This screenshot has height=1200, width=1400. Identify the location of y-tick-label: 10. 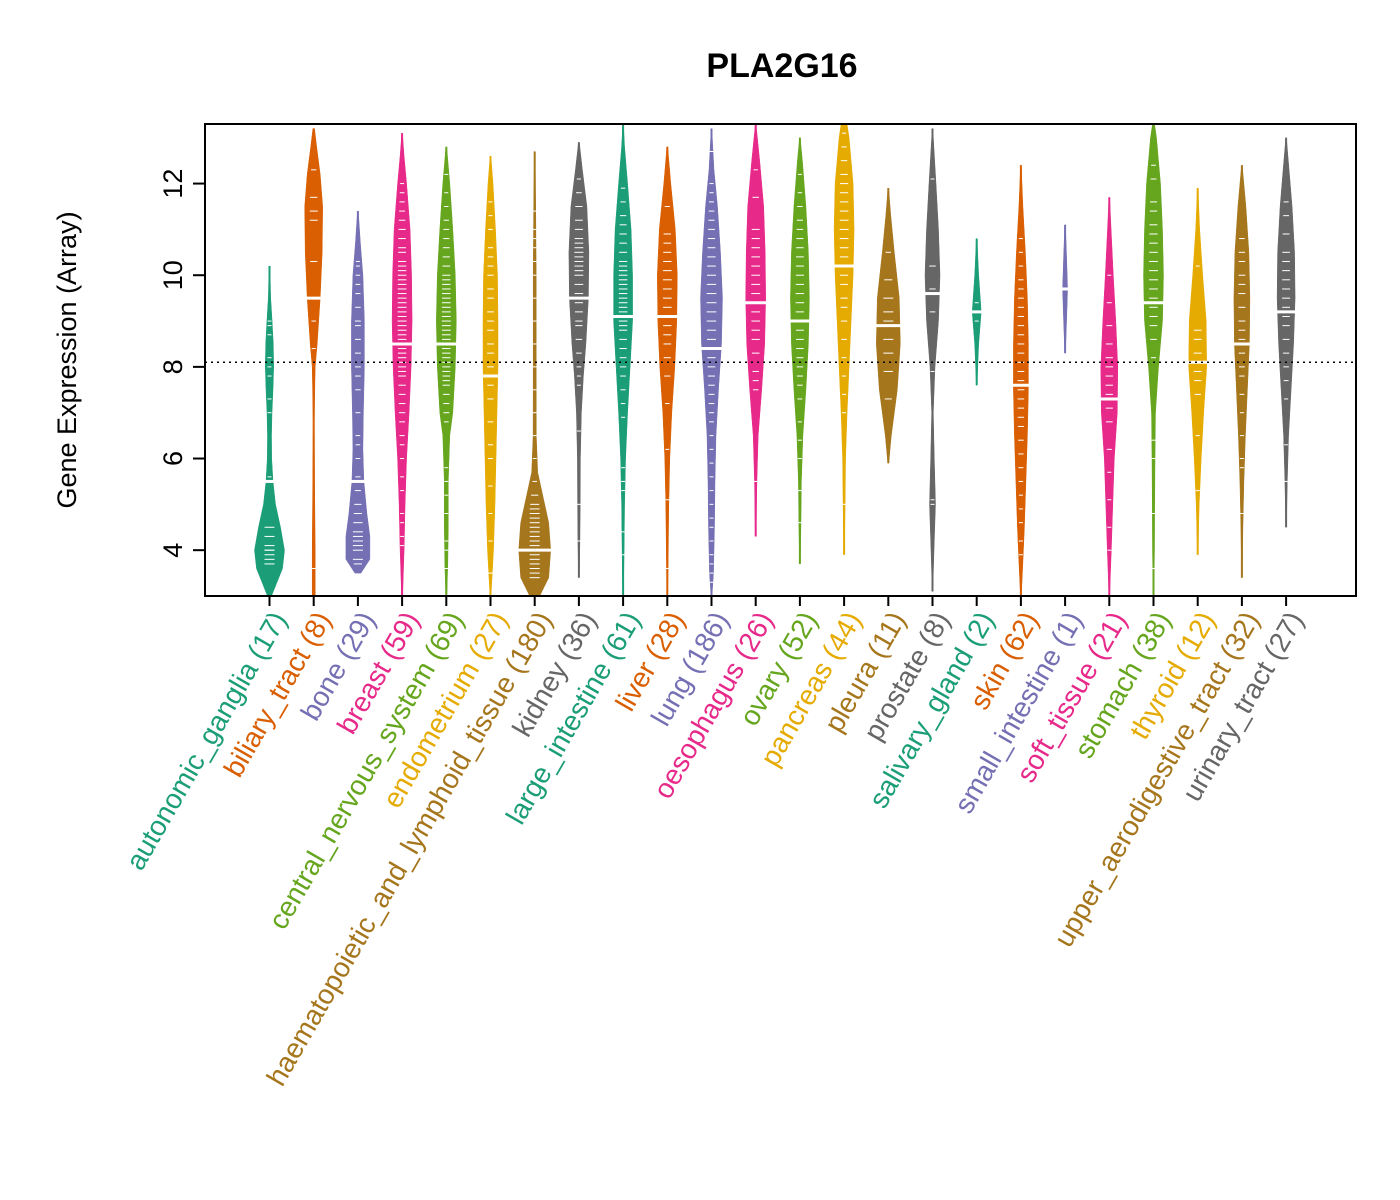
(173, 275).